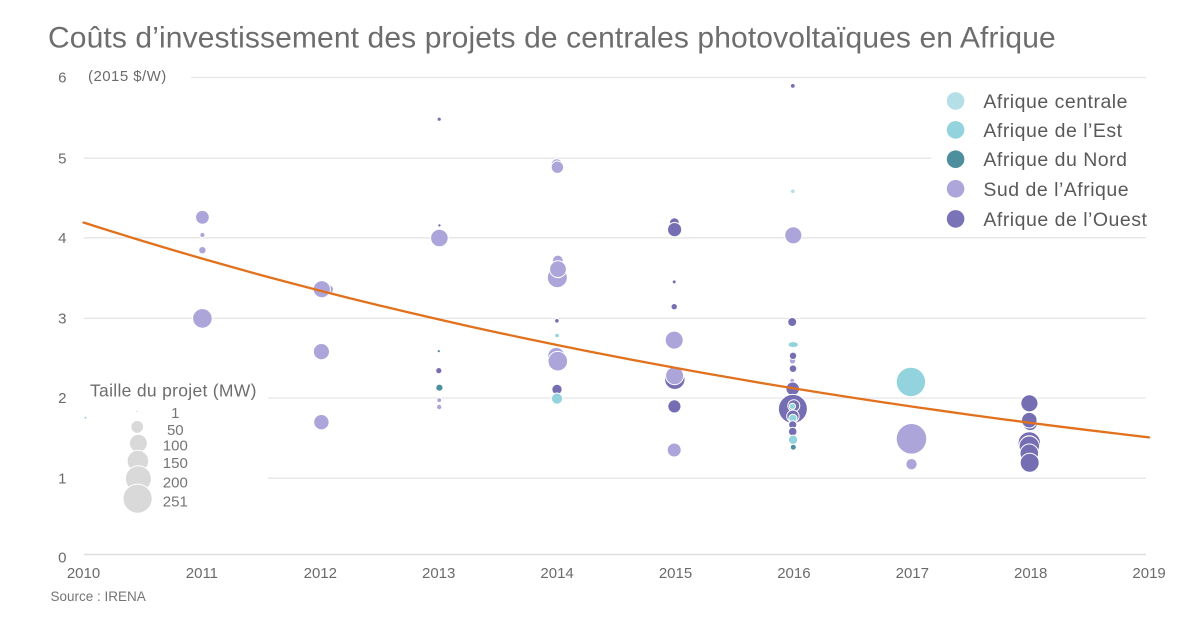 The image size is (1200, 620). I want to click on svg-text: Afrique de l’Est, so click(1052, 131).